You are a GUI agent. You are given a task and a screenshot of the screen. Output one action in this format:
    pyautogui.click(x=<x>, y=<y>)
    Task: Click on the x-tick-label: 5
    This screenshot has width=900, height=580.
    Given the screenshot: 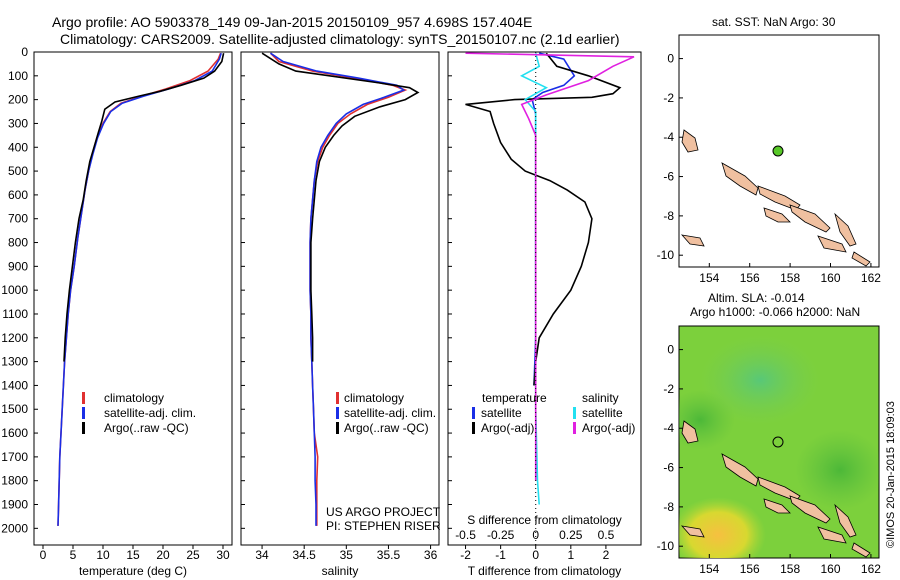 What is the action you would take?
    pyautogui.click(x=73, y=555)
    